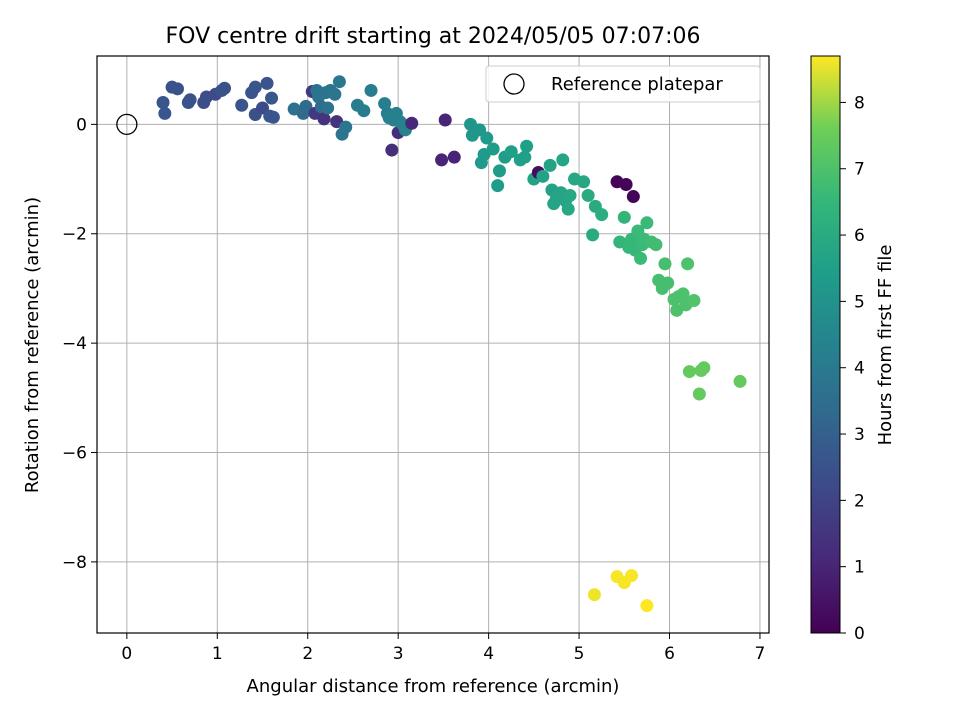 This screenshot has height=720, width=960. Describe the element at coordinates (126, 654) in the screenshot. I see `x-tick-label: 0` at that location.